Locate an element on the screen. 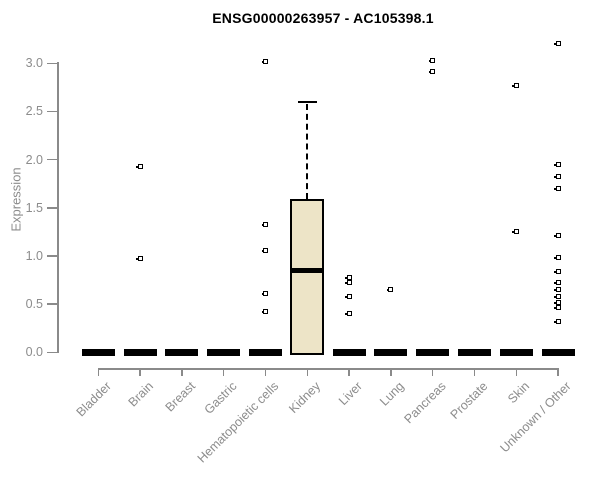  x-tick-label: Bladder is located at coordinates (94, 399).